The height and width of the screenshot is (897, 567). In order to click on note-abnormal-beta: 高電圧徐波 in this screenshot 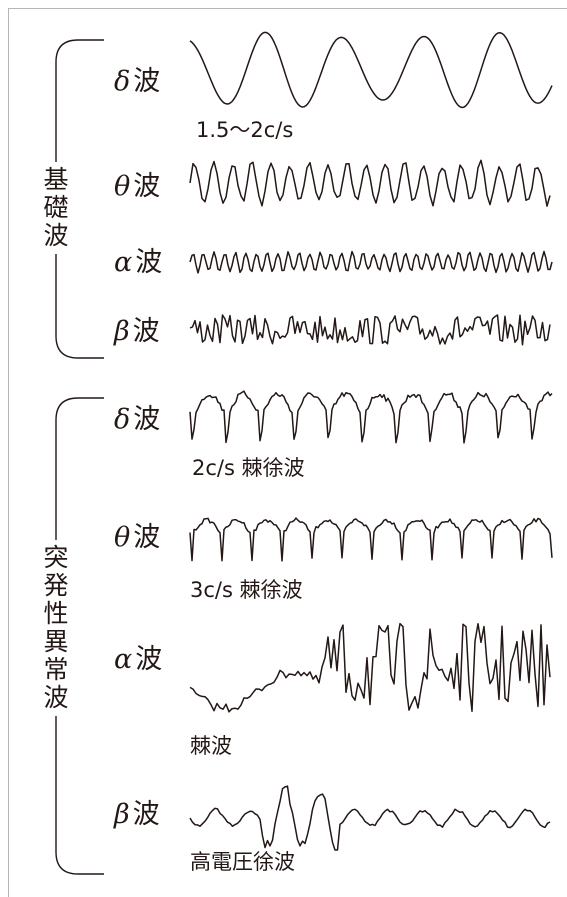, I will do `click(242, 862)`.